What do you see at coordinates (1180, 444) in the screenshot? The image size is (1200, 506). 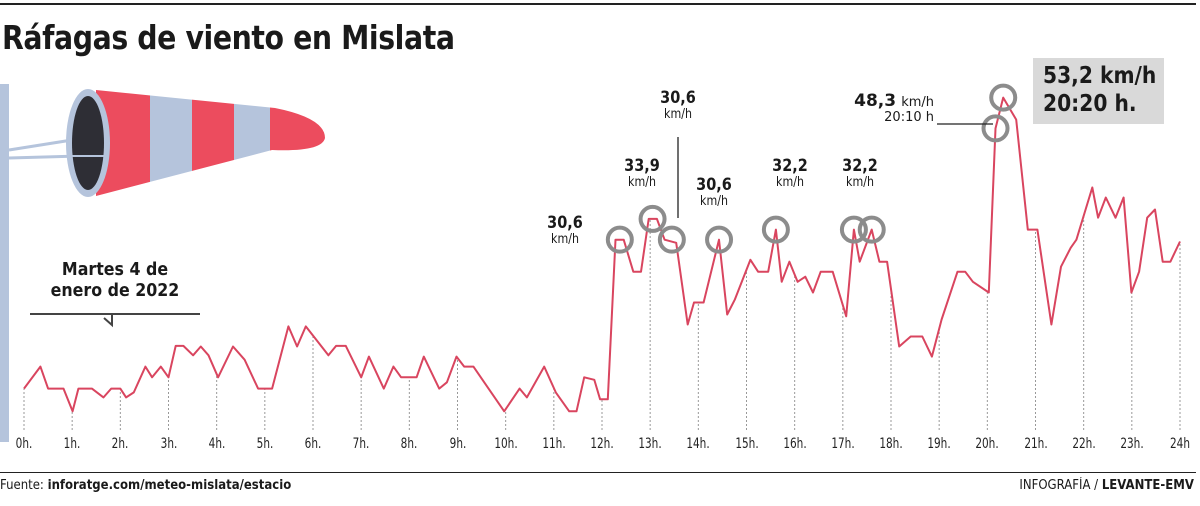 I see `x-tick-label: 24h` at bounding box center [1180, 444].